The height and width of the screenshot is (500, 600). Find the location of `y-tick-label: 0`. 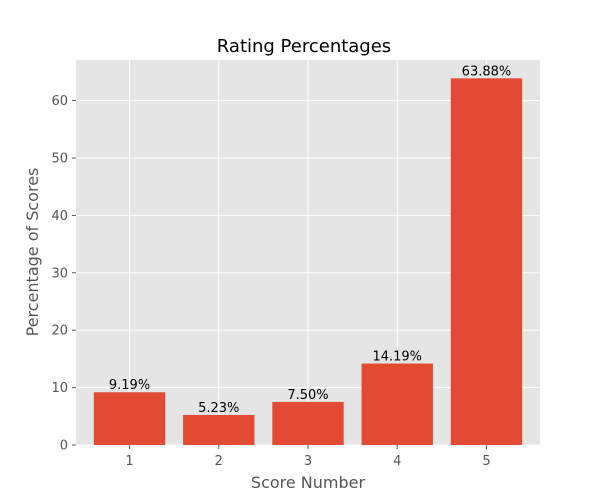

y-tick-label: 0 is located at coordinates (64, 446).